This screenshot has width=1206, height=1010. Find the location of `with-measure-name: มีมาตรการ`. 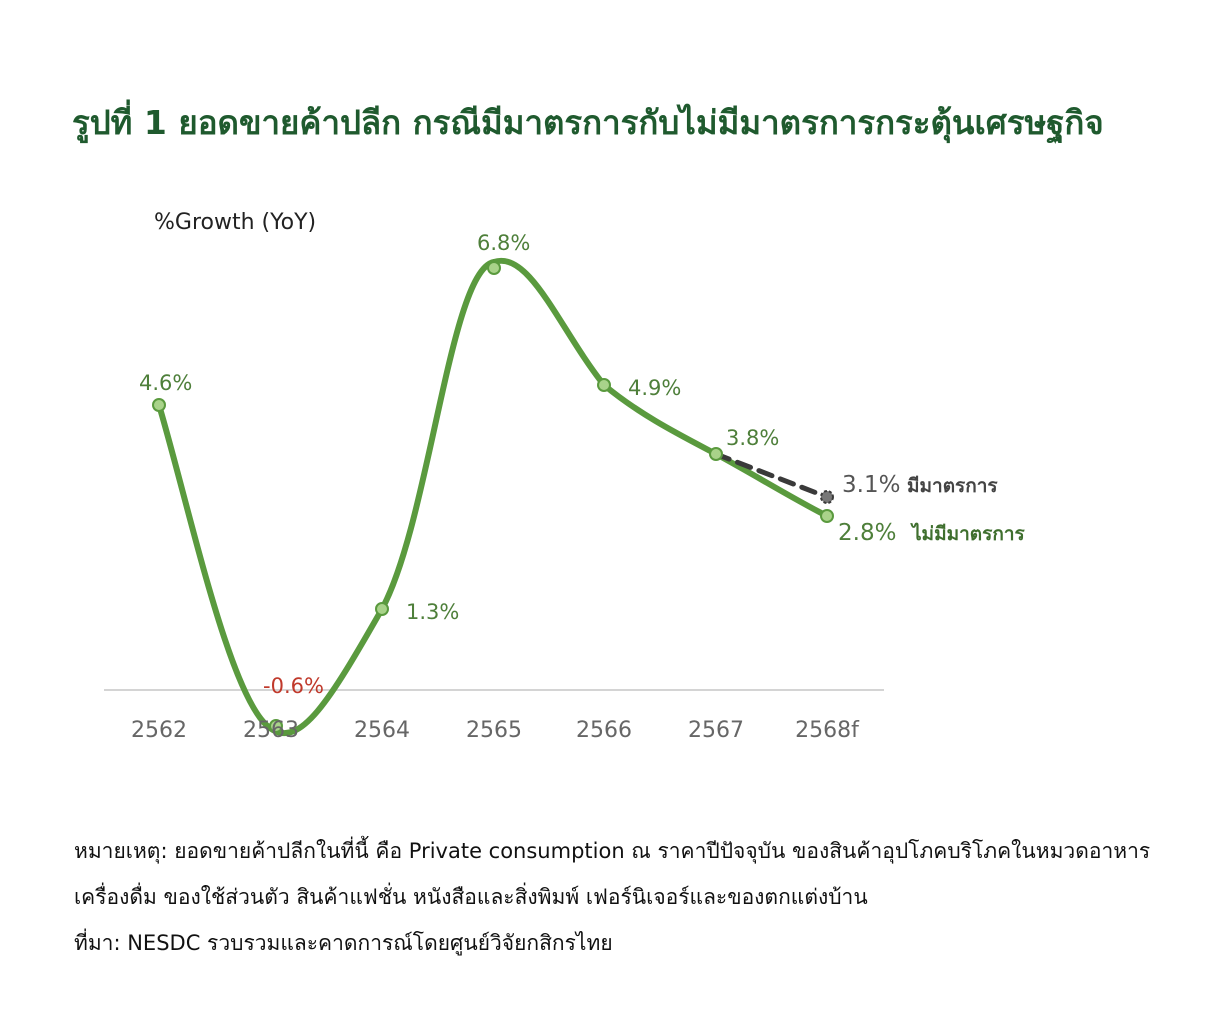

with-measure-name: มีมาตรการ is located at coordinates (952, 486).